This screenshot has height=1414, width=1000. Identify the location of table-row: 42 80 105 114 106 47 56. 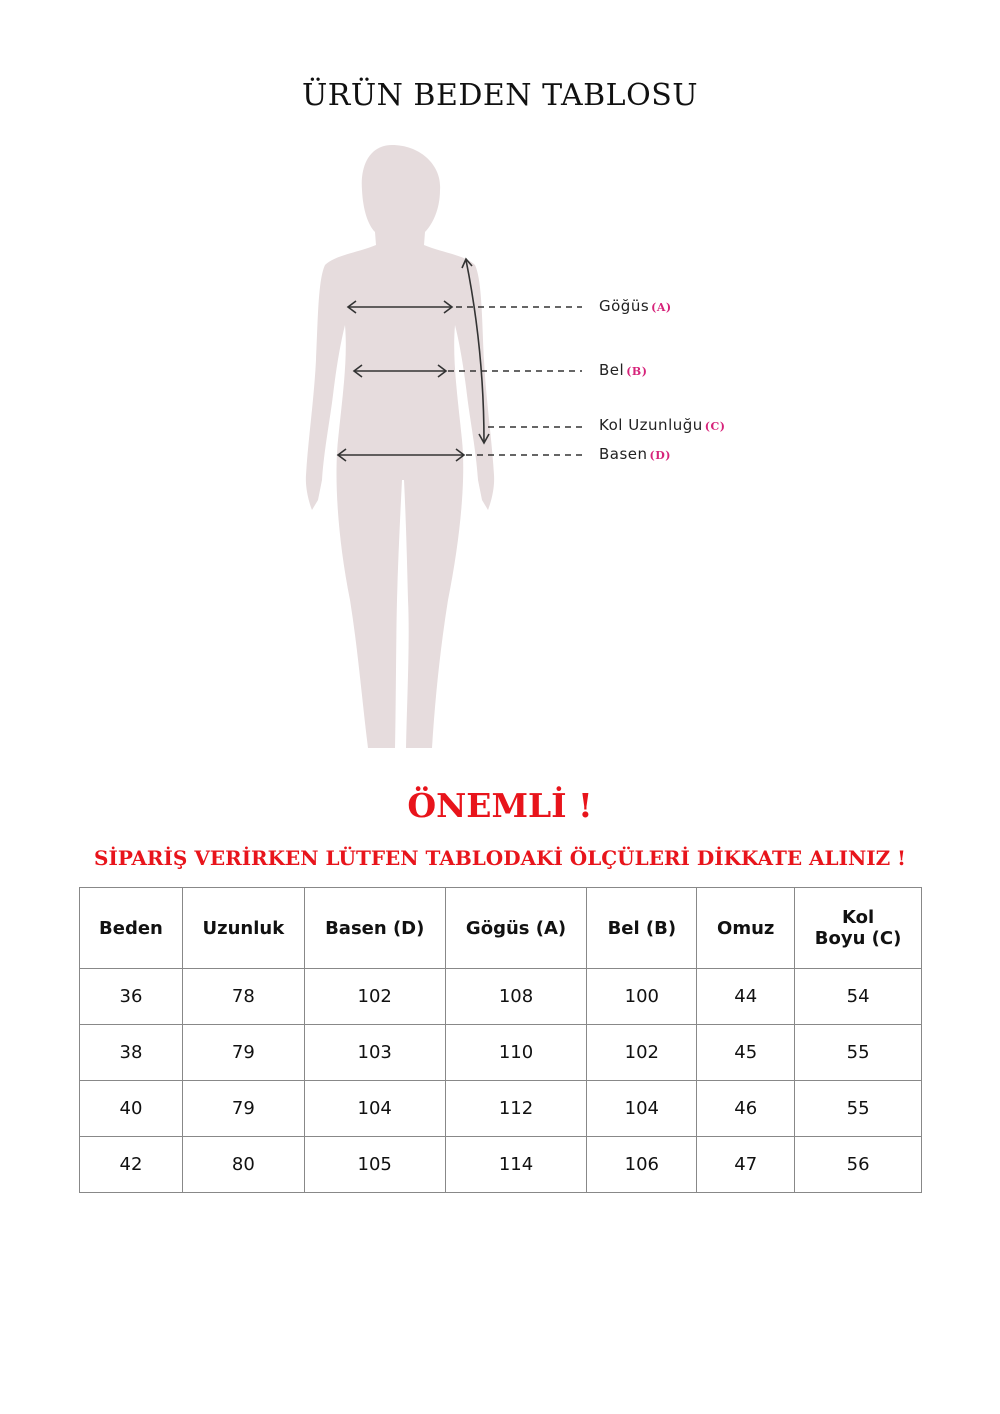
(500, 1164).